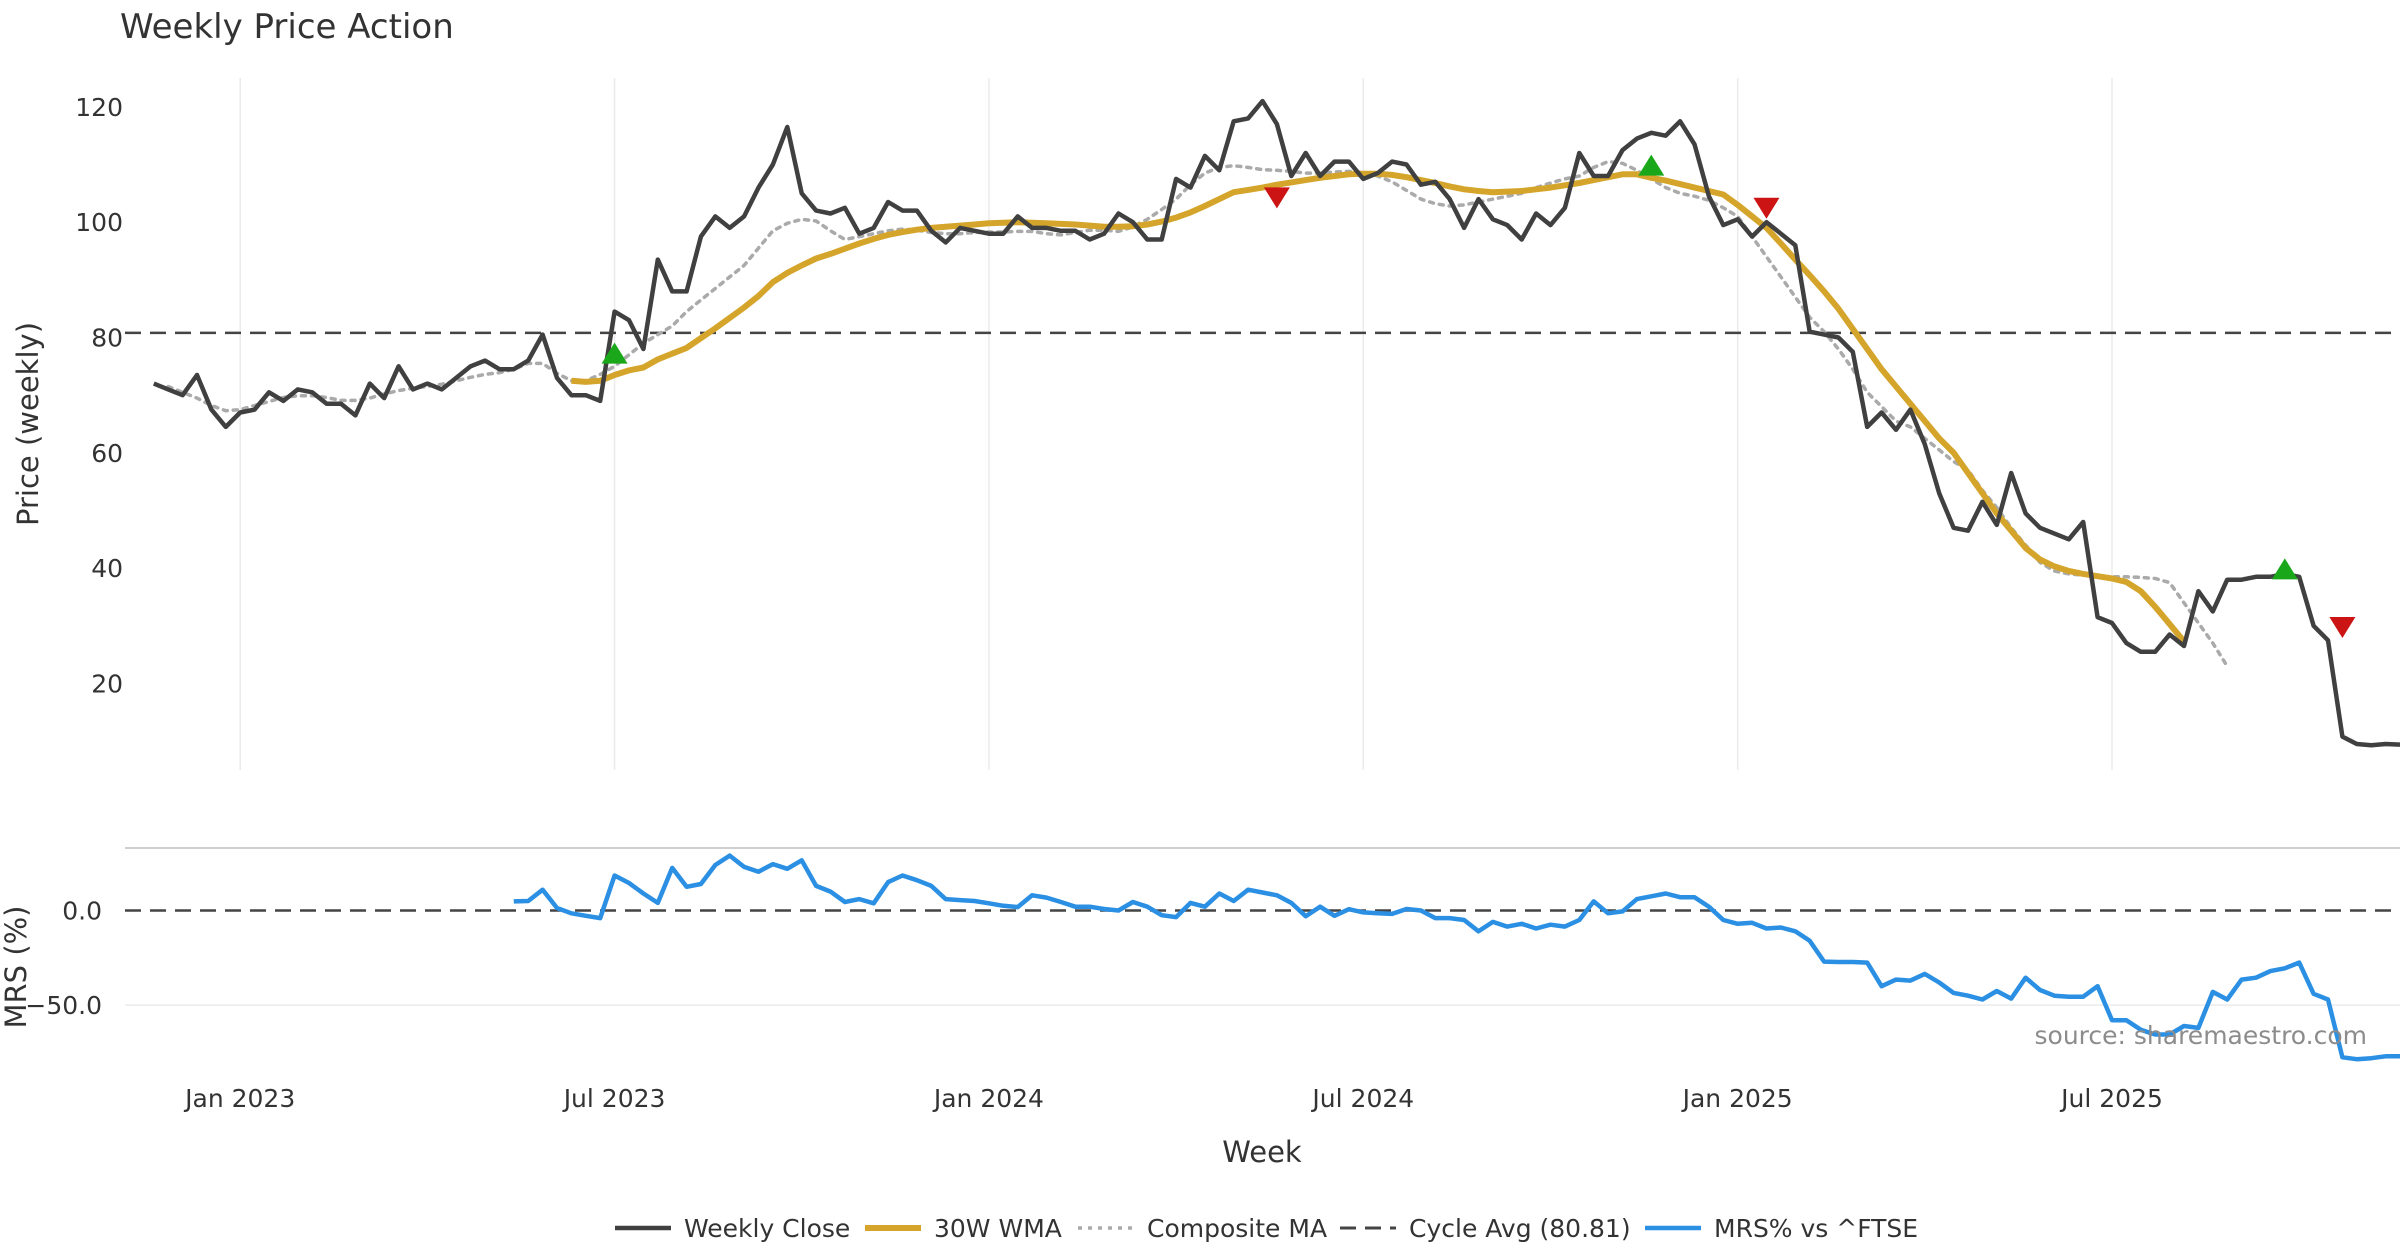 The width and height of the screenshot is (2400, 1260). What do you see at coordinates (1237, 1228) in the screenshot?
I see `legend-label: Composite MA` at bounding box center [1237, 1228].